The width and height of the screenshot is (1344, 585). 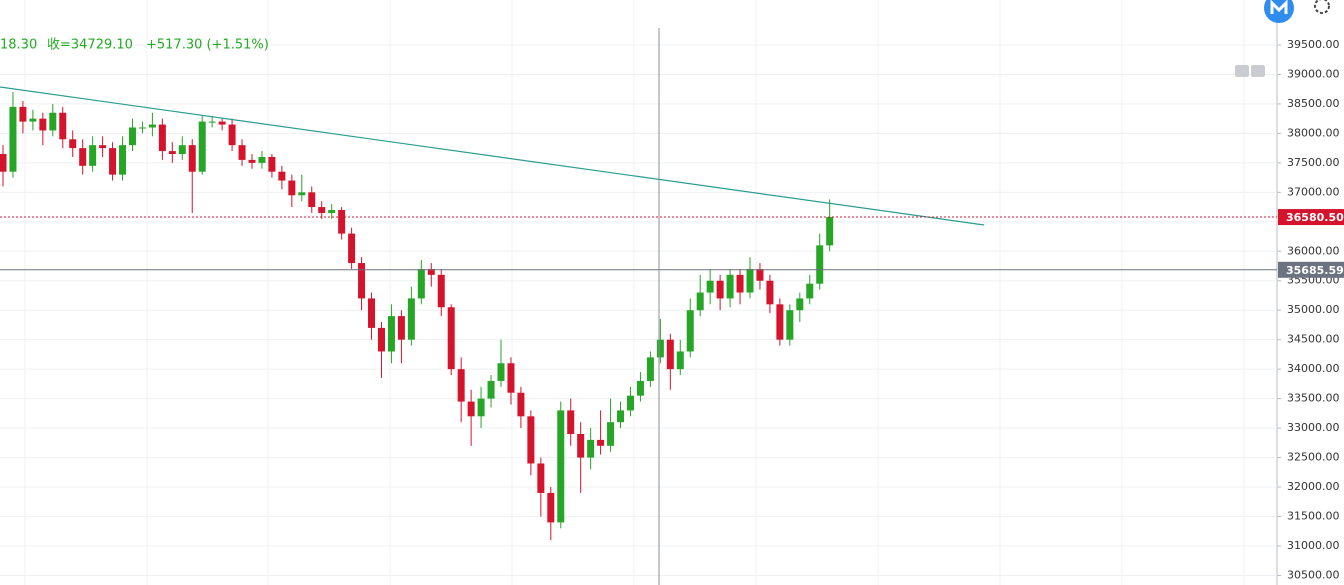 What do you see at coordinates (1313, 427) in the screenshot?
I see `y-tick-label: 33000.00` at bounding box center [1313, 427].